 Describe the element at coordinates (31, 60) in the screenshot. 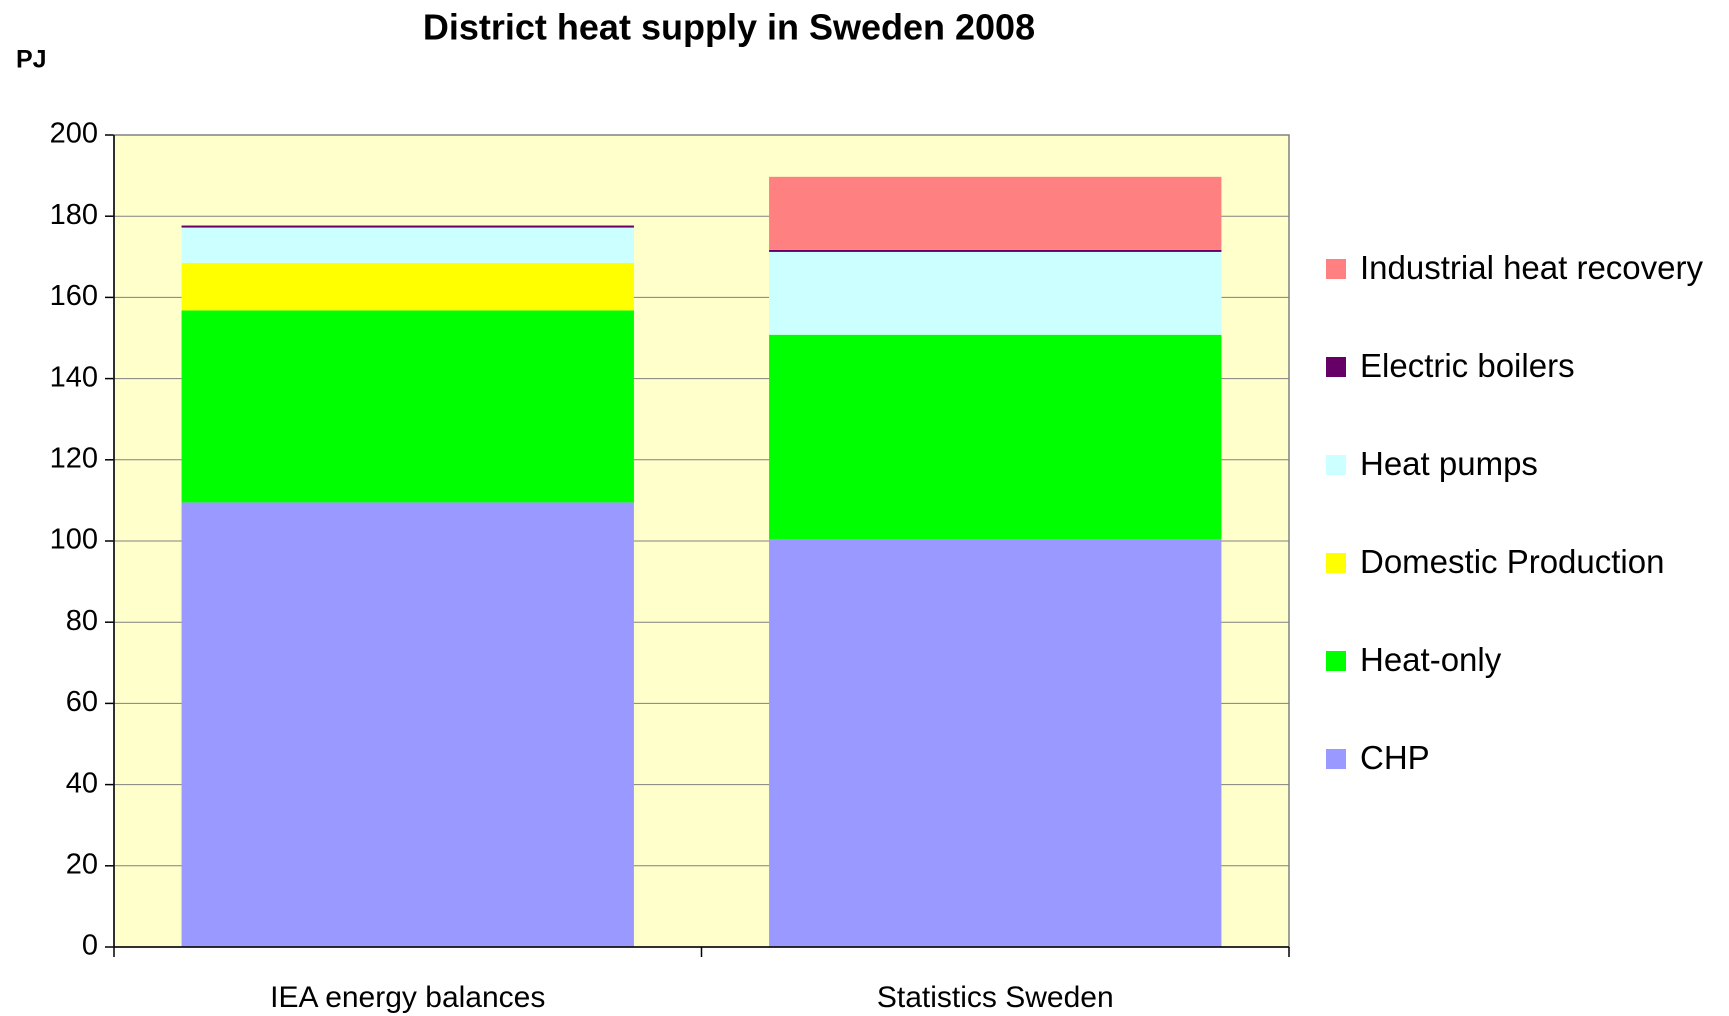

I see `y-axis-label: PJ` at that location.